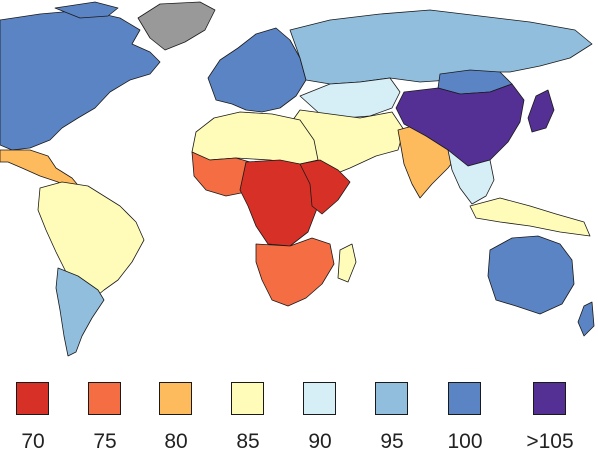  Describe the element at coordinates (176, 26) in the screenshot. I see `region-greenland` at that location.